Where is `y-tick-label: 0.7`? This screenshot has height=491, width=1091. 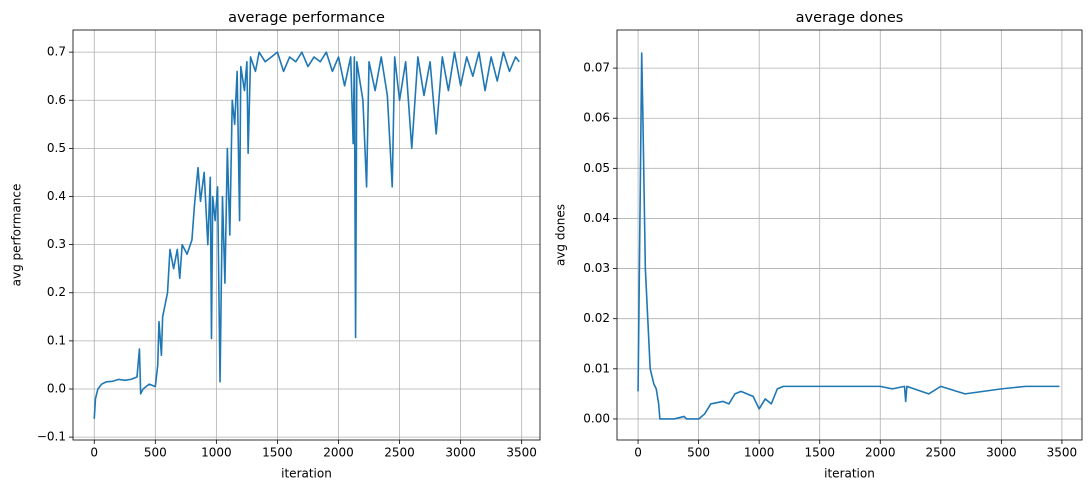 y-tick-label: 0.7 is located at coordinates (56, 52).